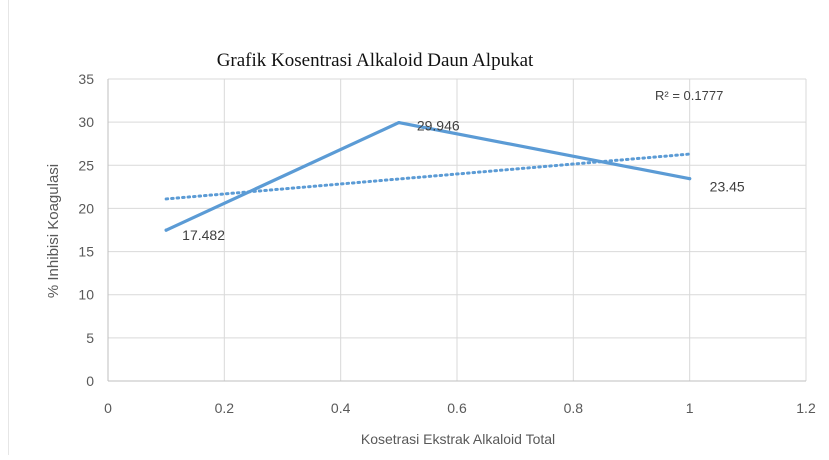  What do you see at coordinates (86, 165) in the screenshot?
I see `y-tick-label: 25` at bounding box center [86, 165].